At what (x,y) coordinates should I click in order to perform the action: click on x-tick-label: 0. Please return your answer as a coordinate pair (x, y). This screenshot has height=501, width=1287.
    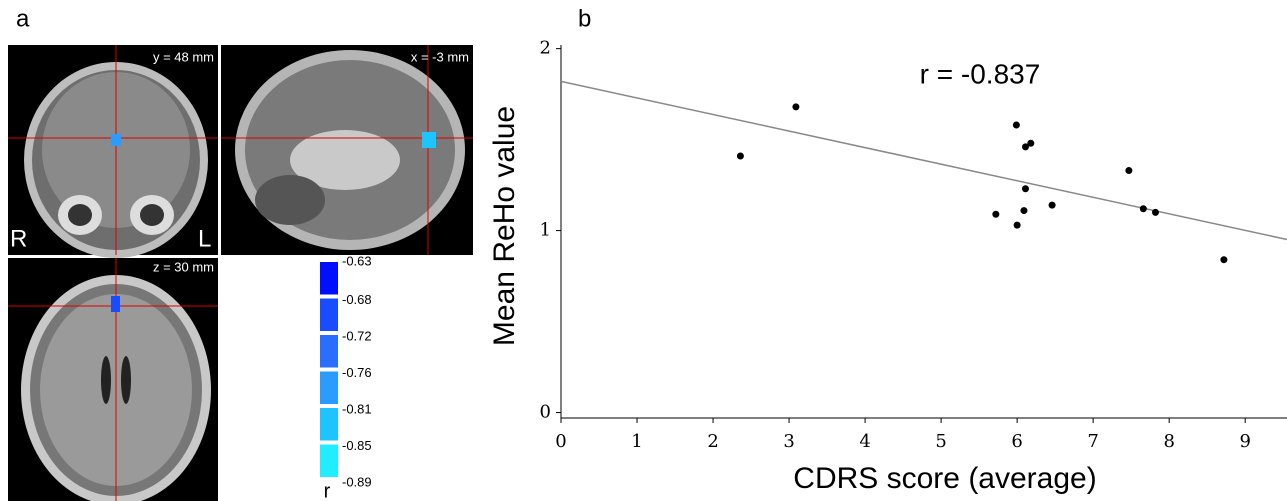
    Looking at the image, I should click on (560, 441).